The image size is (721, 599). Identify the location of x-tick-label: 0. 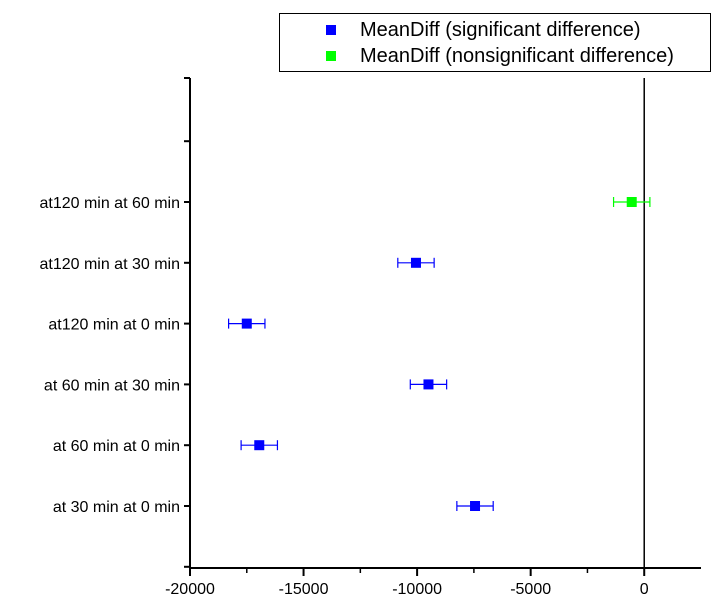
(644, 589).